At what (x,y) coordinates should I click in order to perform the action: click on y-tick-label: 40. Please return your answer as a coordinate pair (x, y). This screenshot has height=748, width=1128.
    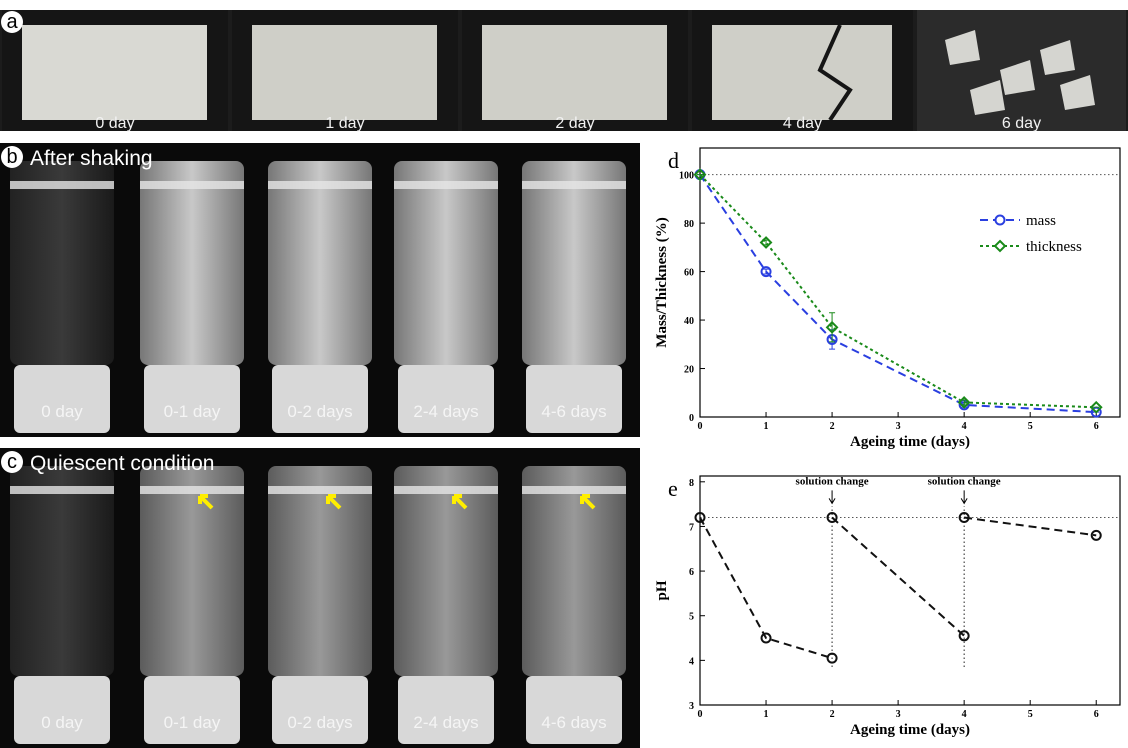
    Looking at the image, I should click on (689, 321).